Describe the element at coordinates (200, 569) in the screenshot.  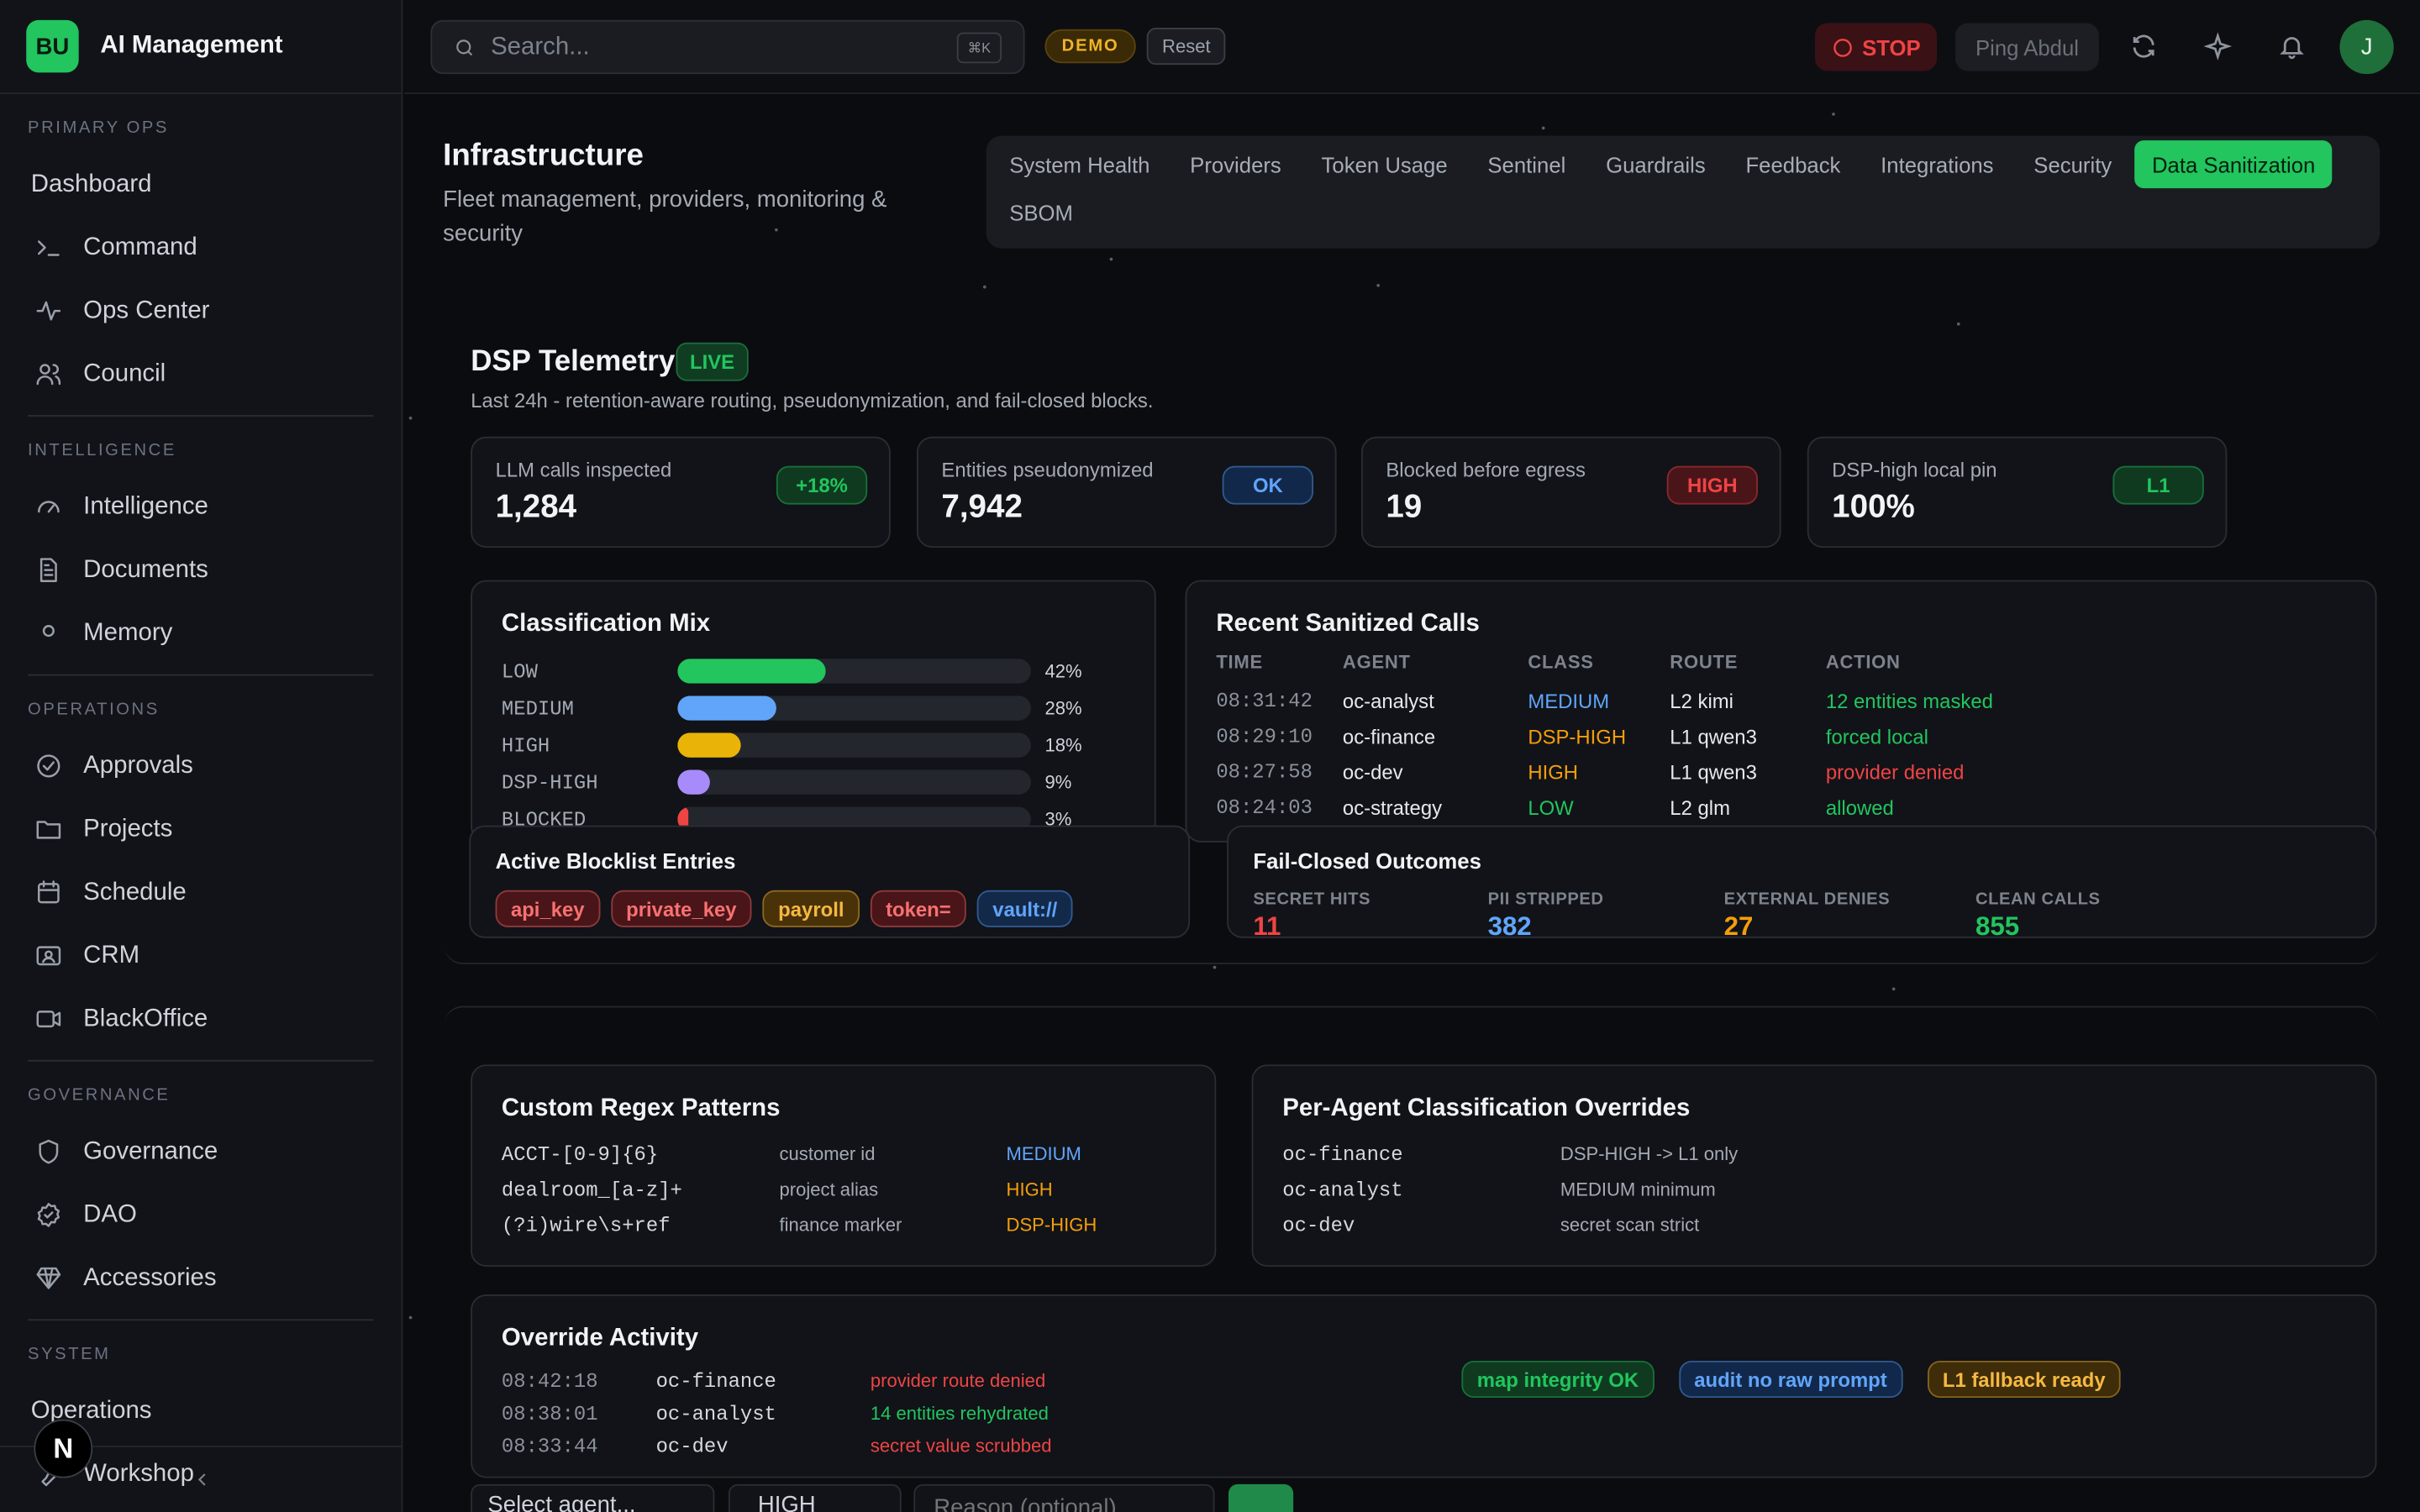
I see `sidebar-item-documents: Documents` at that location.